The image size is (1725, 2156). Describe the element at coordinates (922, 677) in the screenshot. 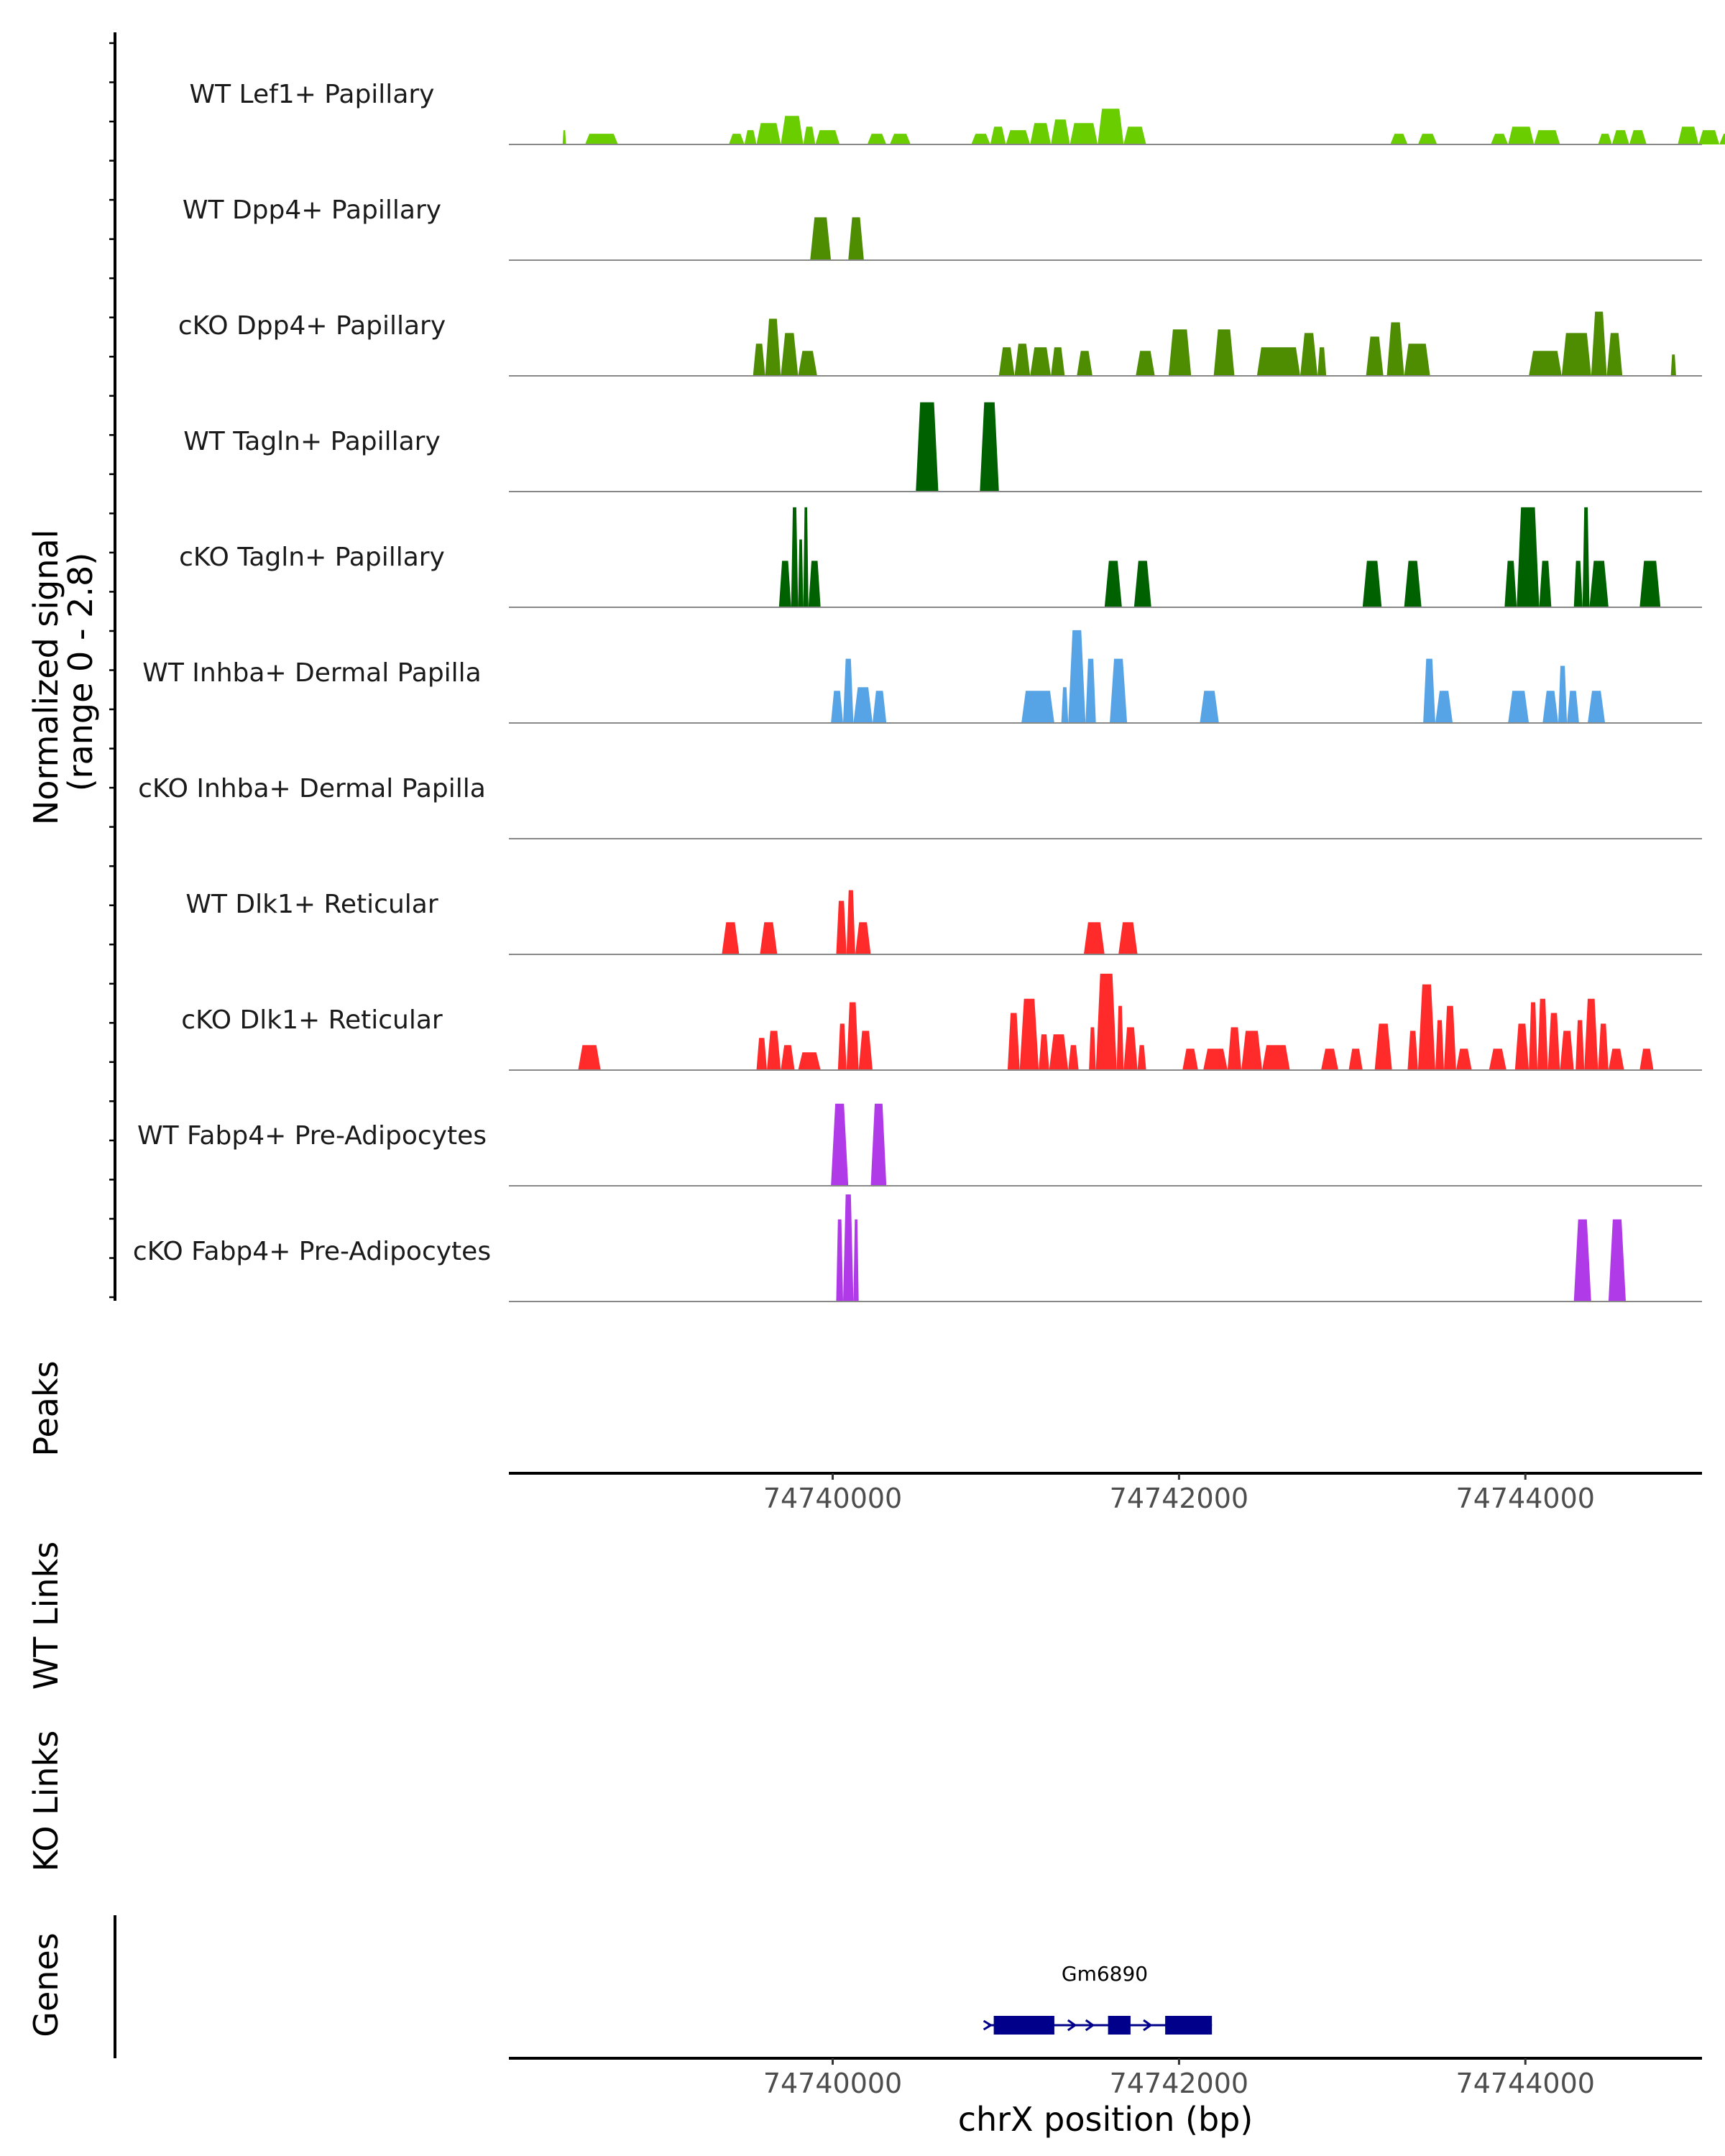

I see `track-5: WT Inhba+ Dermal Papilla` at that location.